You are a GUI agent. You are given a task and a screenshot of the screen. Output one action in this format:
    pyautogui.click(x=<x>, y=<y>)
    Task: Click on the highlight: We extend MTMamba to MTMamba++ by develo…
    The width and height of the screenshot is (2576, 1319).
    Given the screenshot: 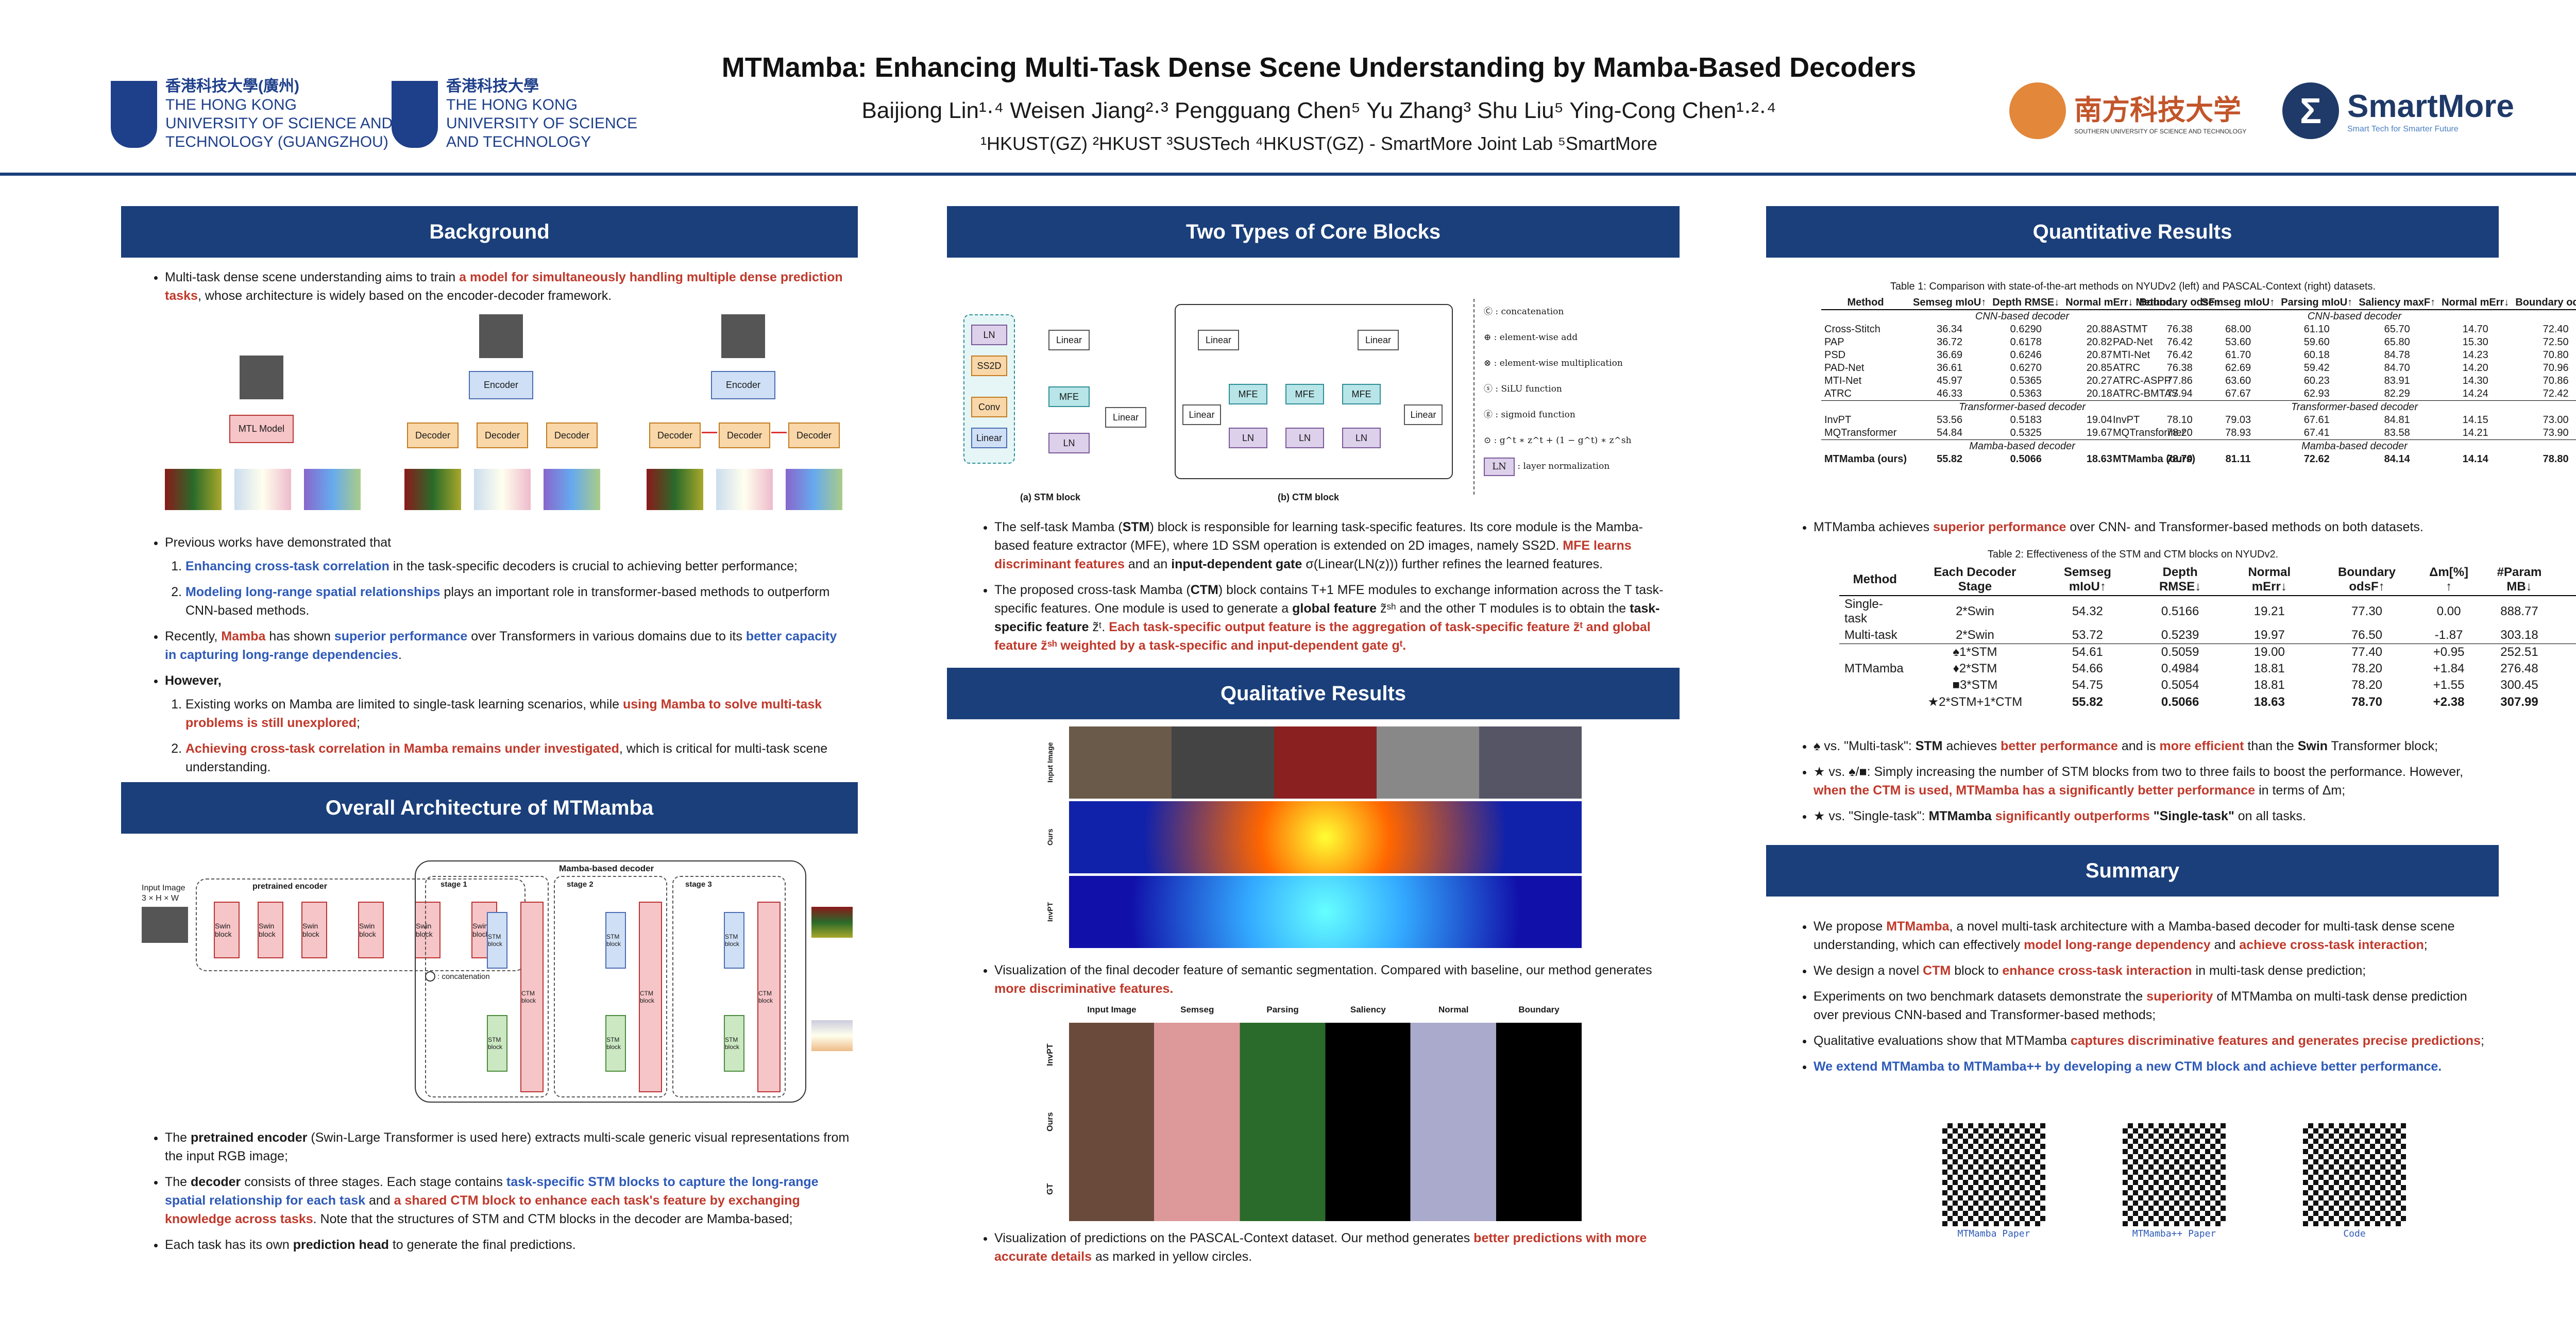 What is the action you would take?
    pyautogui.click(x=2128, y=1066)
    